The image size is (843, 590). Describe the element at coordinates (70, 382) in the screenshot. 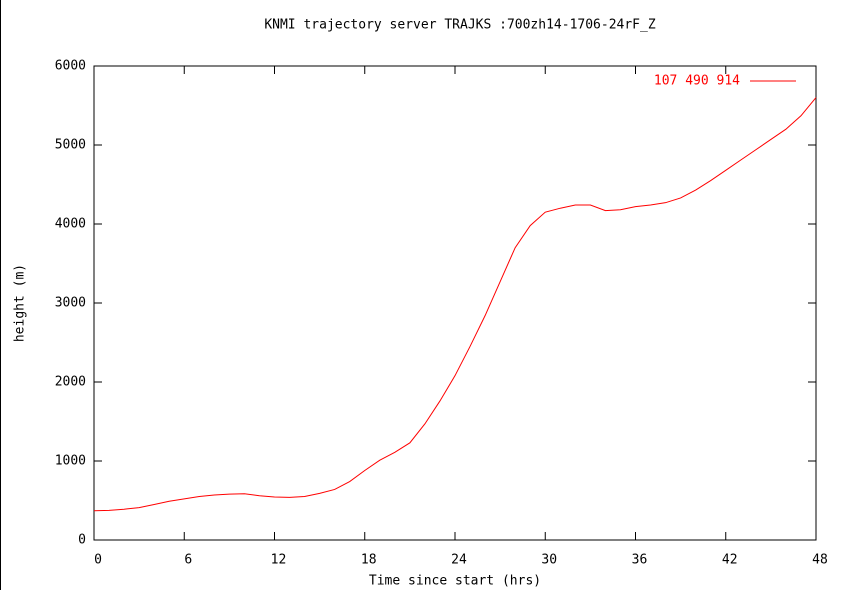

I see `y-tick-label: 2000` at that location.